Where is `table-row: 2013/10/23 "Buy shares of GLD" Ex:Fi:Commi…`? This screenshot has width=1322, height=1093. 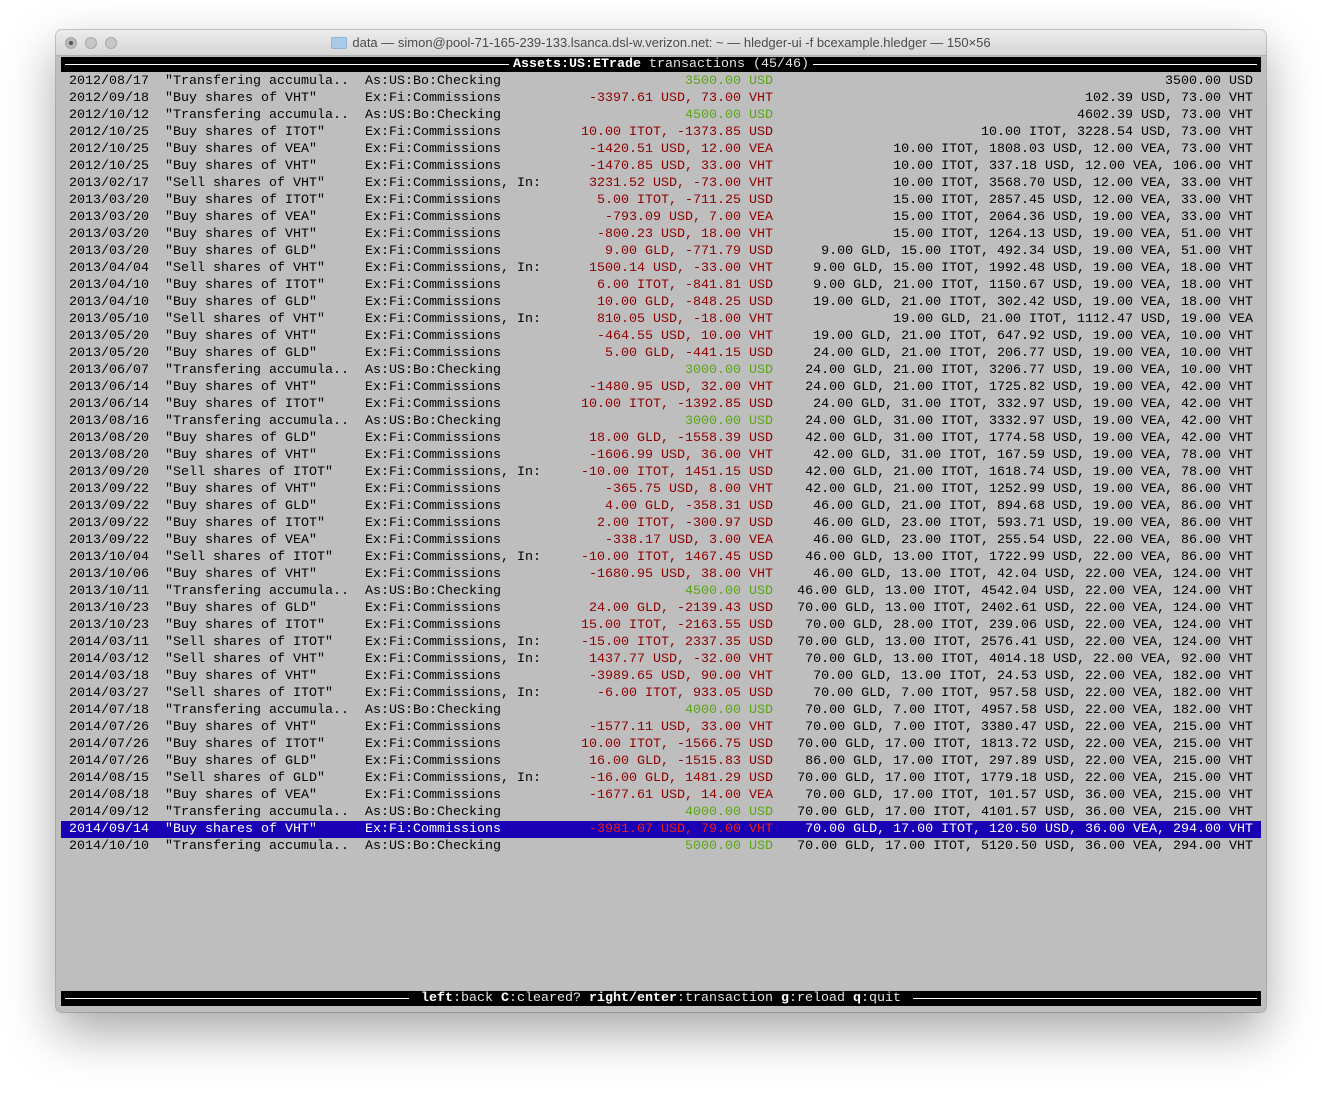 table-row: 2013/10/23 "Buy shares of GLD" Ex:Fi:Commi… is located at coordinates (661, 608).